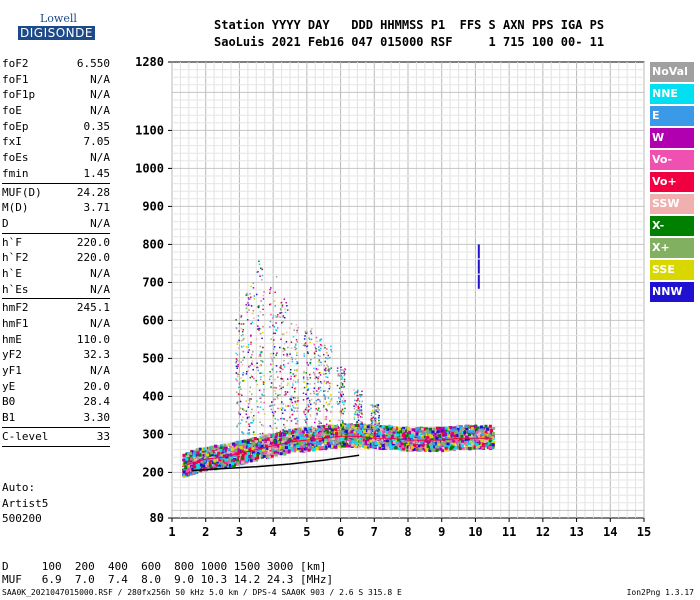  What do you see at coordinates (93, 258) in the screenshot?
I see `param-value: 220.0` at bounding box center [93, 258].